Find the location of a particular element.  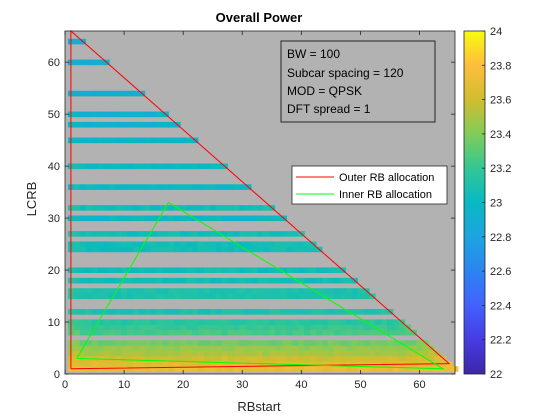

y-tick-label: 50 is located at coordinates (54, 115).